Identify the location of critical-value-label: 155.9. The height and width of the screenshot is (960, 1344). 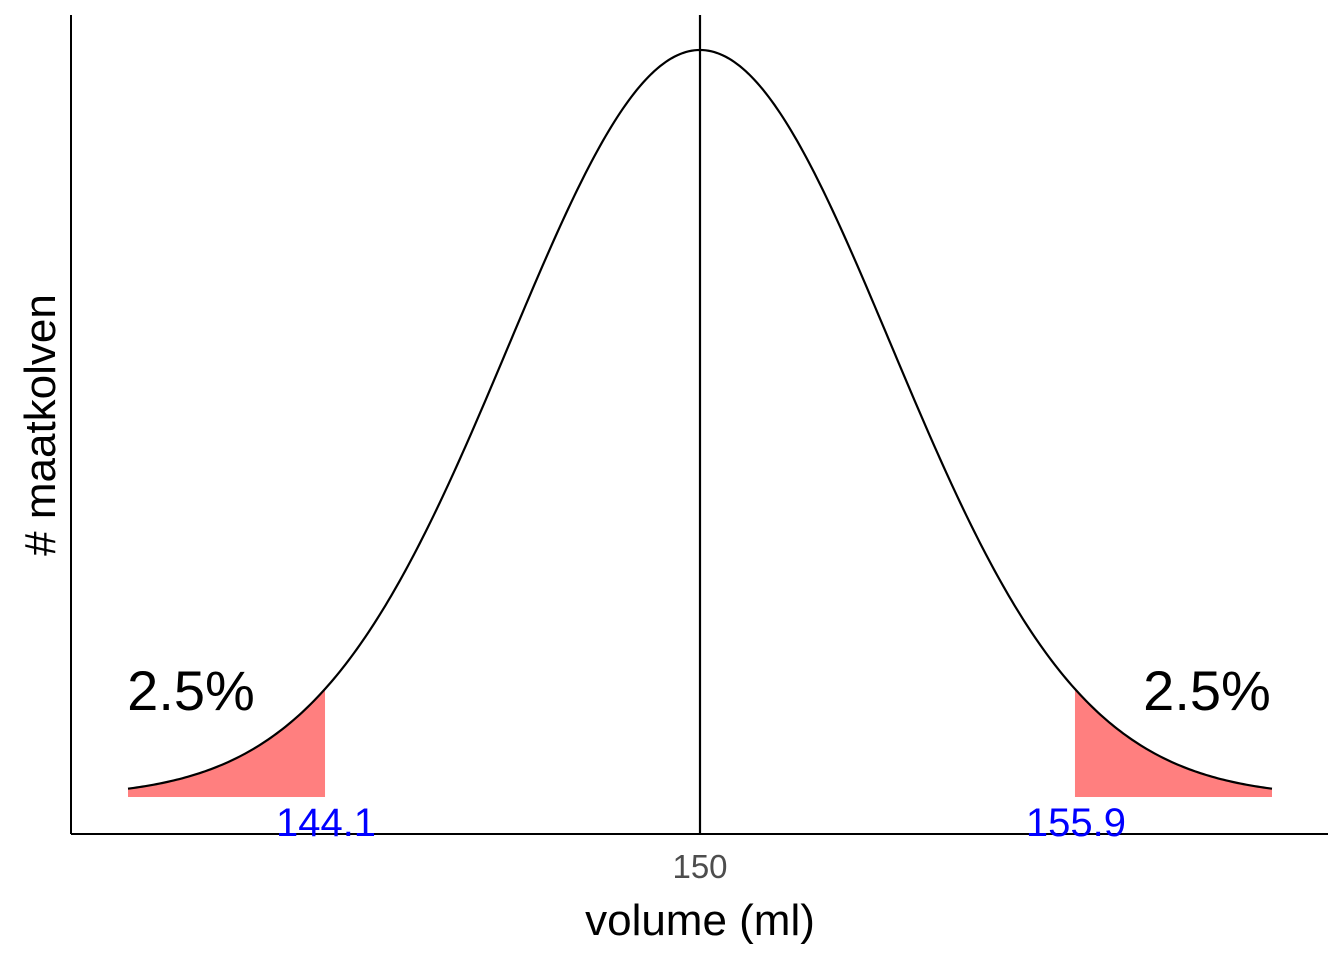
(1076, 823).